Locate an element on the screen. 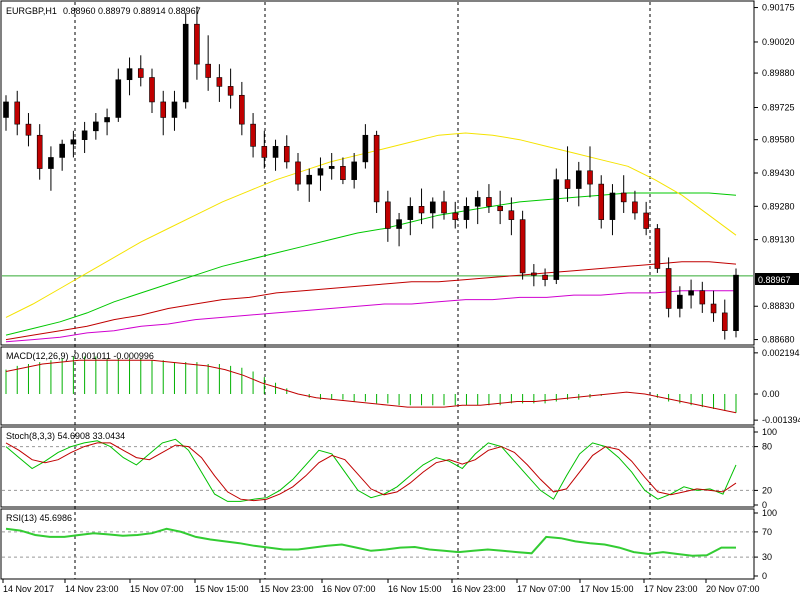 The height and width of the screenshot is (600, 800). x-tick-label: 14 Nov 2017 is located at coordinates (28, 589).